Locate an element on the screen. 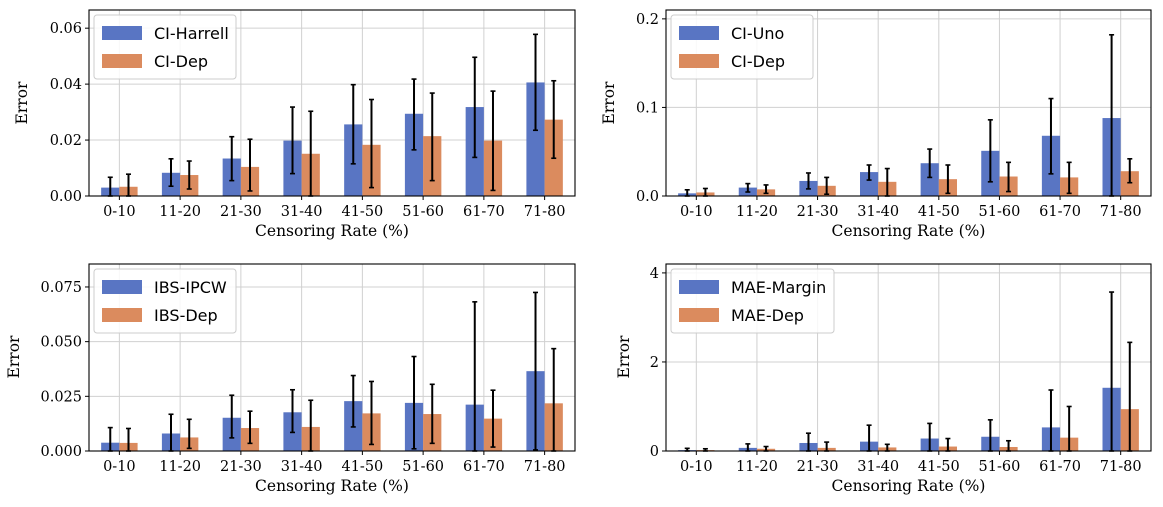 Image resolution: width=1163 pixels, height=507 pixels. y-tick-label: 0 is located at coordinates (654, 452).